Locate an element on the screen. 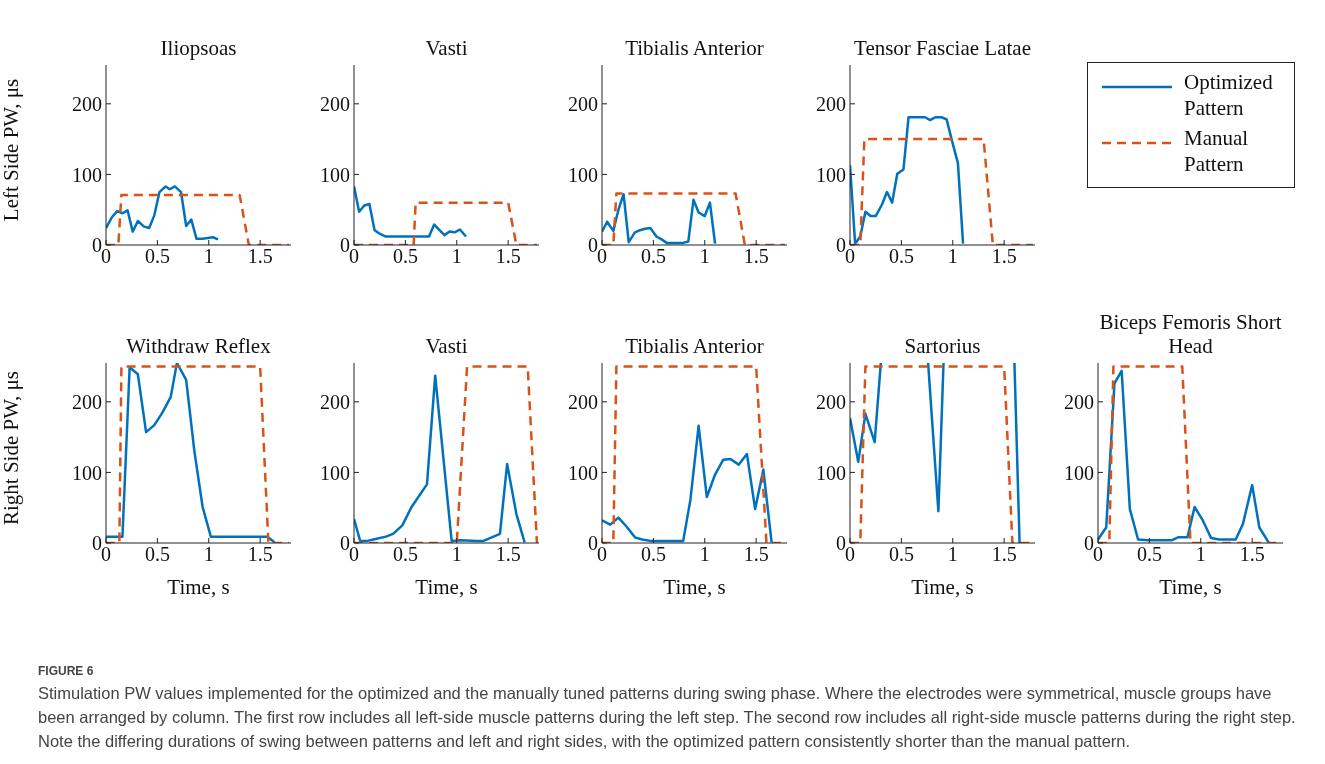 This screenshot has height=764, width=1325. y-axis-title: Right Side PW, μs is located at coordinates (12, 448).